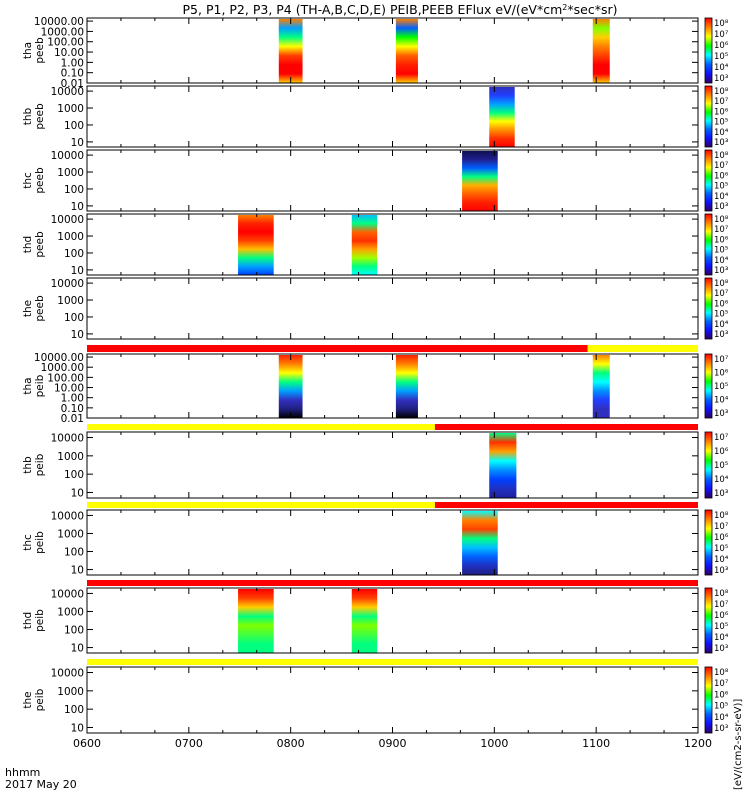 The width and height of the screenshot is (750, 800). Describe the element at coordinates (77, 143) in the screenshot. I see `y-tick-label-1-3: 10` at that location.